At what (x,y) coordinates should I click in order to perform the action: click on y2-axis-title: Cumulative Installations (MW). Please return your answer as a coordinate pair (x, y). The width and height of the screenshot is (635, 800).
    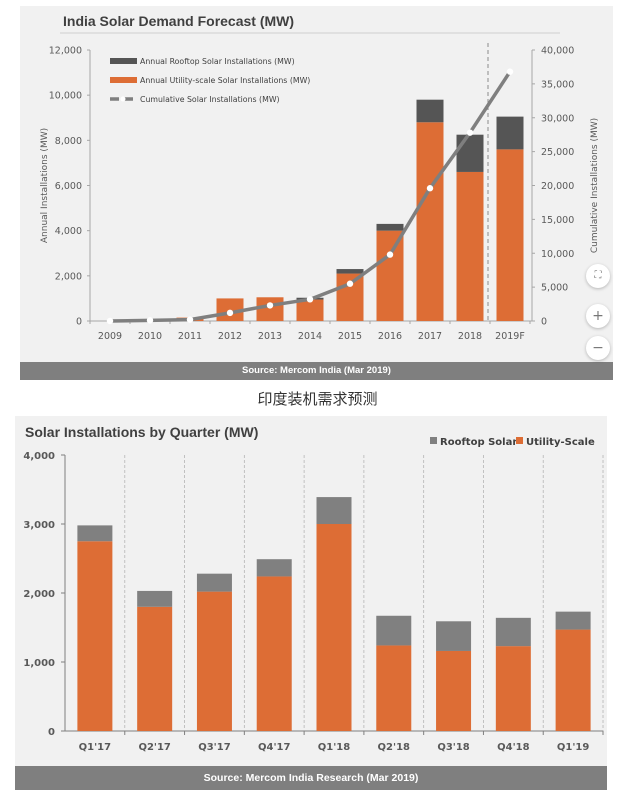
    Looking at the image, I should click on (595, 185).